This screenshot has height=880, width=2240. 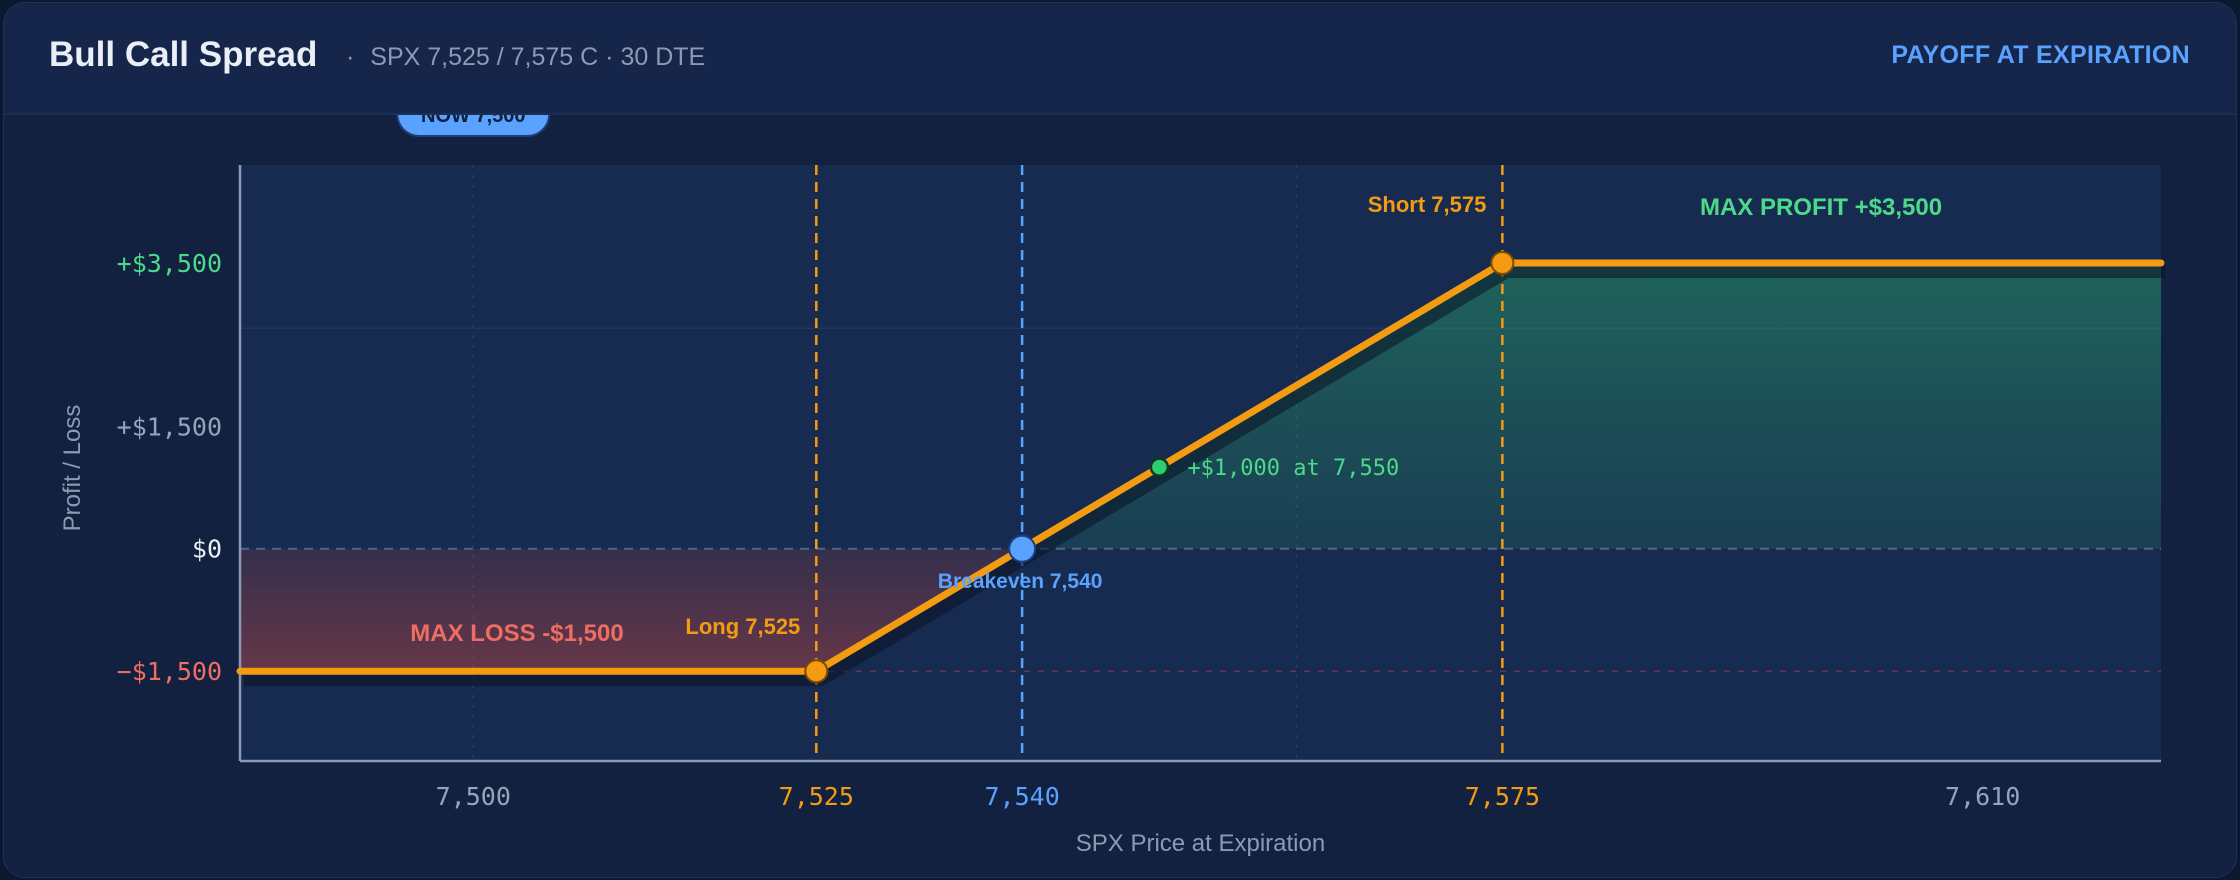 I want to click on max-profit-label: MAX PROFIT +$3,500, so click(x=1821, y=207).